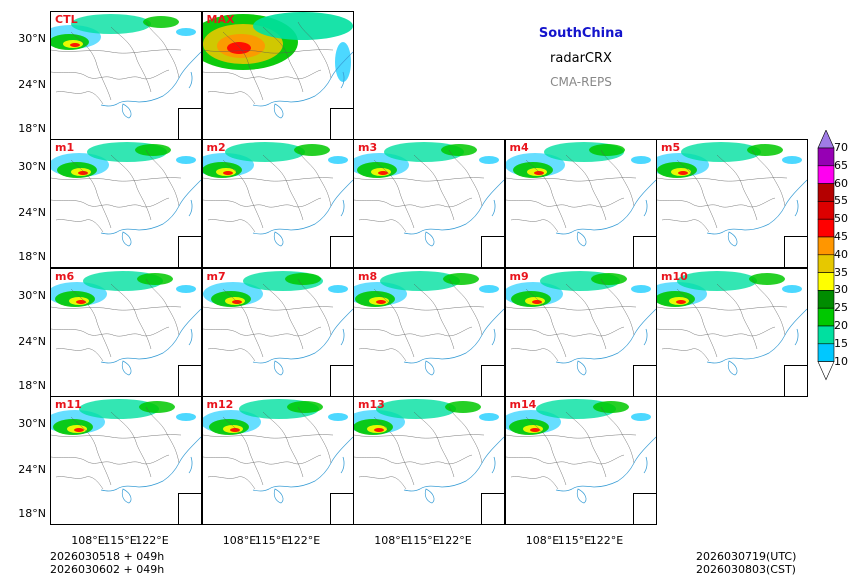 The width and height of the screenshot is (860, 588). I want to click on region-title: SouthChina, so click(581, 33).